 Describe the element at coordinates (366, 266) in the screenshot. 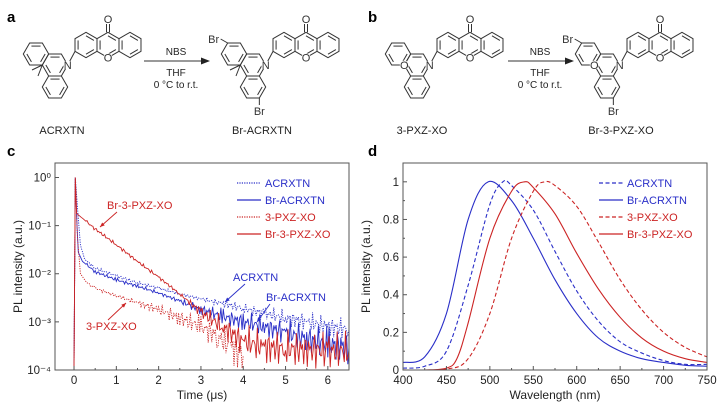

I see `y-axis-label: PL intensity (a.u.)` at that location.